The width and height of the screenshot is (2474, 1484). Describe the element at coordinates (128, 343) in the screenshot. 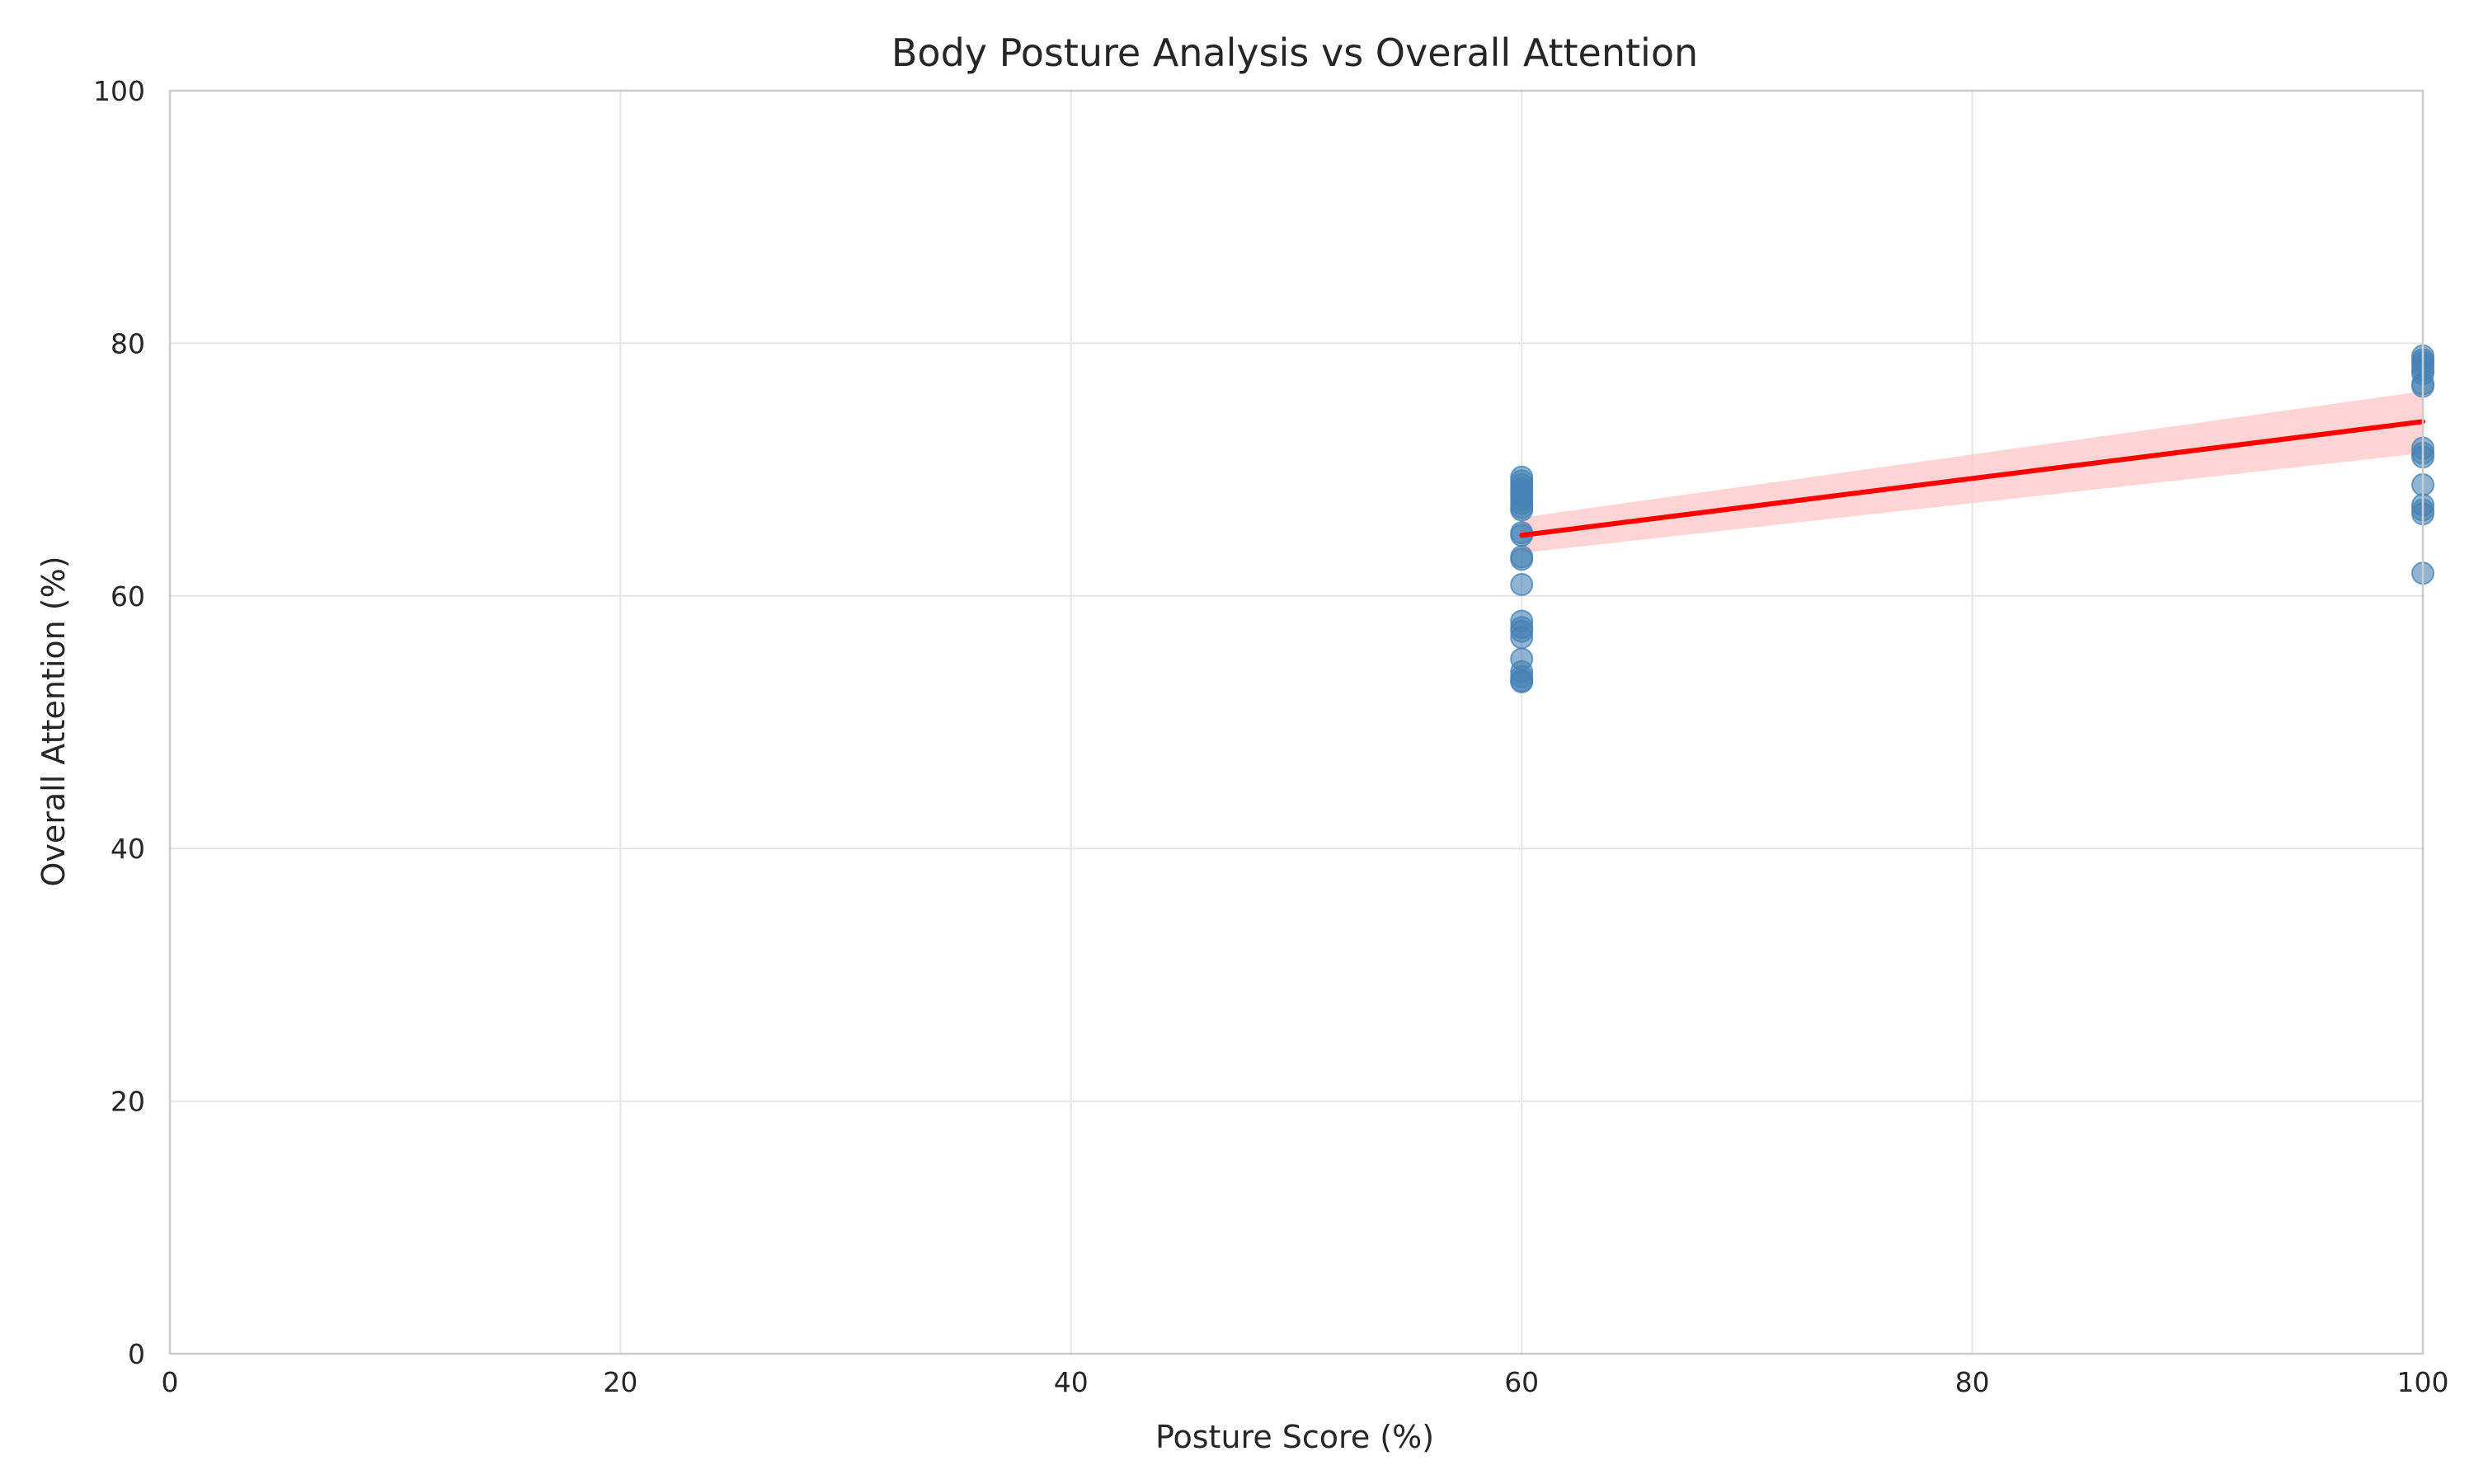

I see `y-tick-label-4: 80` at that location.